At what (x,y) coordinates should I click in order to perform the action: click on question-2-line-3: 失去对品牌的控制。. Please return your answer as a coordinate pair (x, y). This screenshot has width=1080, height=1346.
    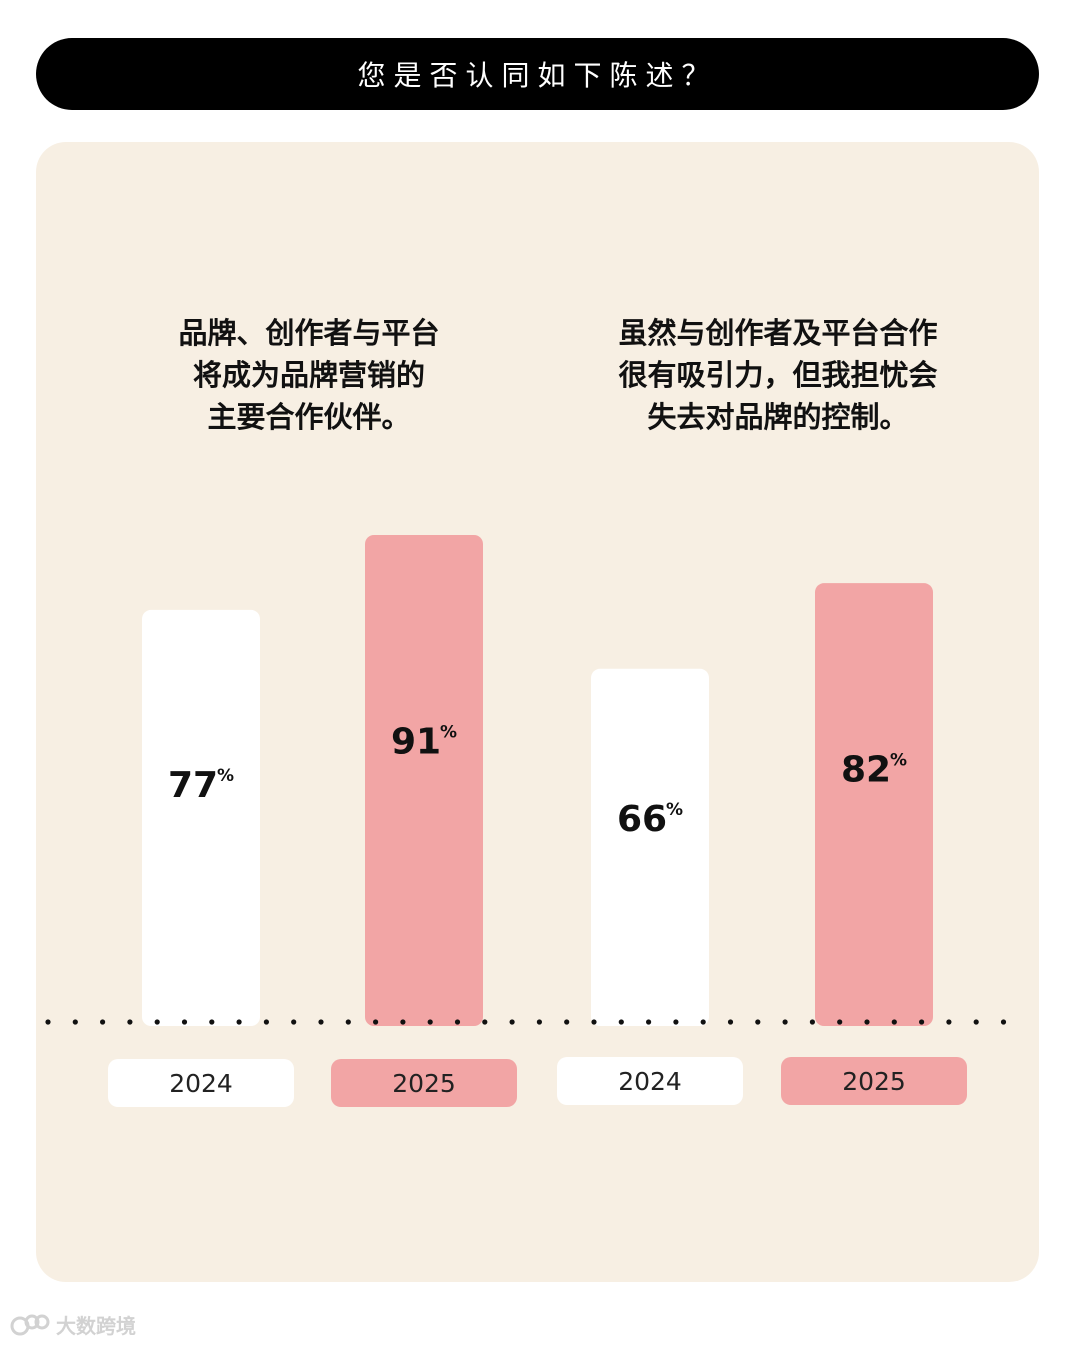
    Looking at the image, I should click on (778, 417).